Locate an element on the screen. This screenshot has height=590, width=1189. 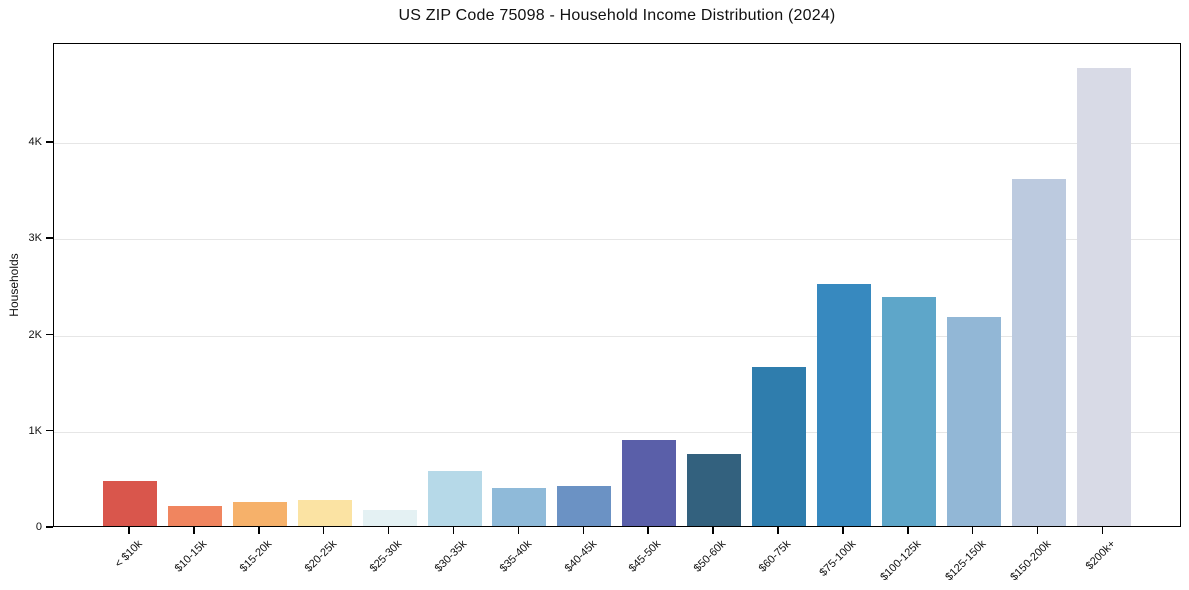
bar-10-15k is located at coordinates (194, 515).